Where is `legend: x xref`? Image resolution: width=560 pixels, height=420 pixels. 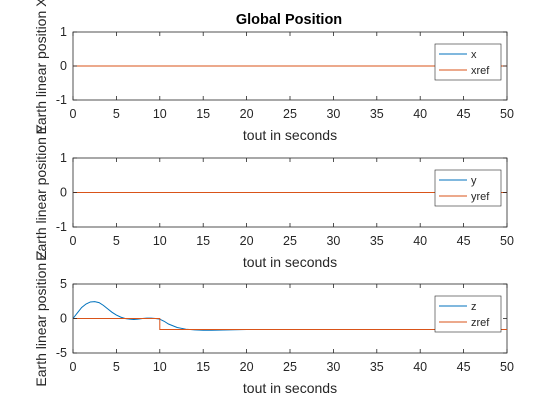
legend: x xref is located at coordinates (468, 62).